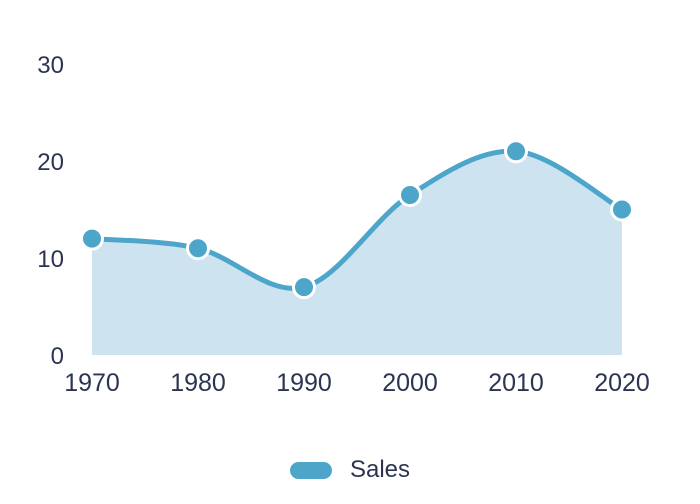 The width and height of the screenshot is (700, 504). What do you see at coordinates (198, 248) in the screenshot?
I see `data-point-1980` at bounding box center [198, 248].